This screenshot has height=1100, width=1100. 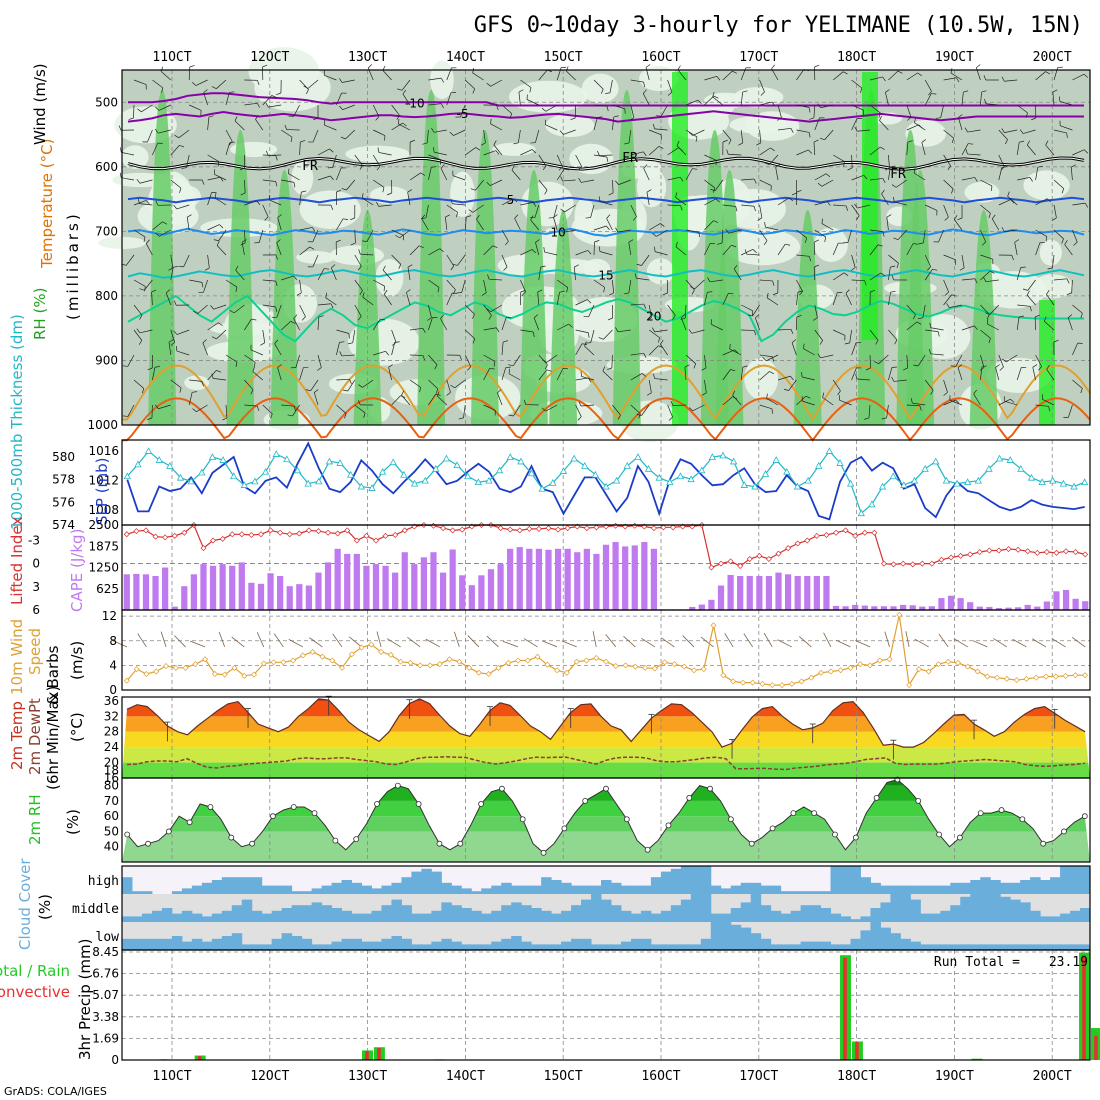 What do you see at coordinates (106, 296) in the screenshot?
I see `pressure-tick: 800` at bounding box center [106, 296].